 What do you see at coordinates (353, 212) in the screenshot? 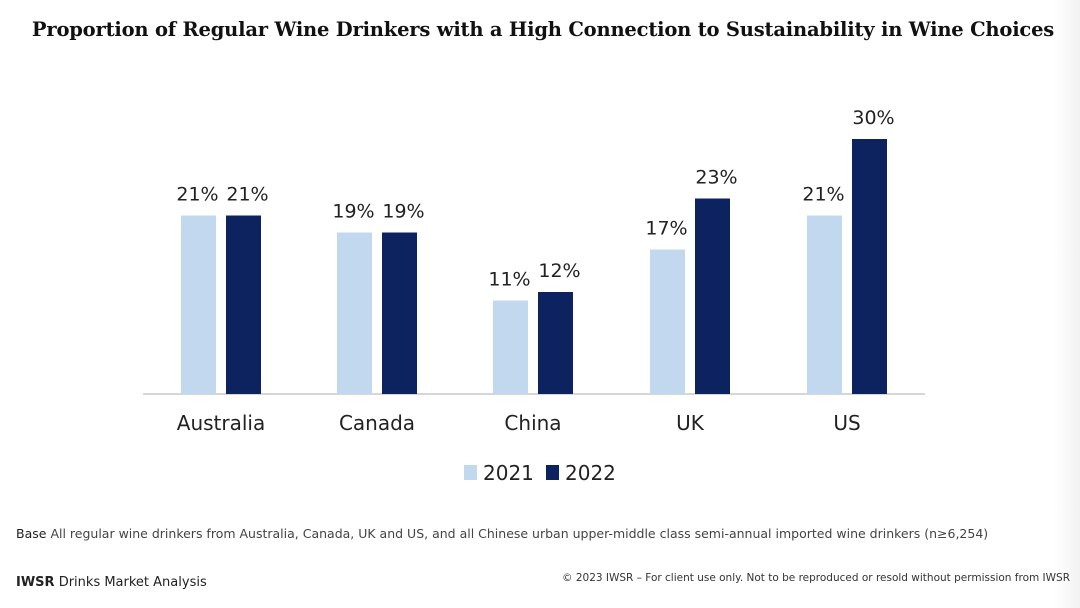
I see `value-label-canada-2021: 19%` at bounding box center [353, 212].